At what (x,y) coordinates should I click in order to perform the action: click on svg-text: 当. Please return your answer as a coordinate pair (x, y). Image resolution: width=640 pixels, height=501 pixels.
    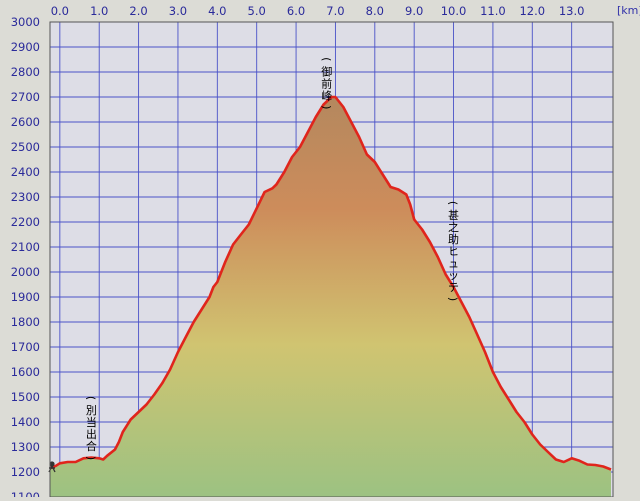
    Looking at the image, I should click on (91, 422).